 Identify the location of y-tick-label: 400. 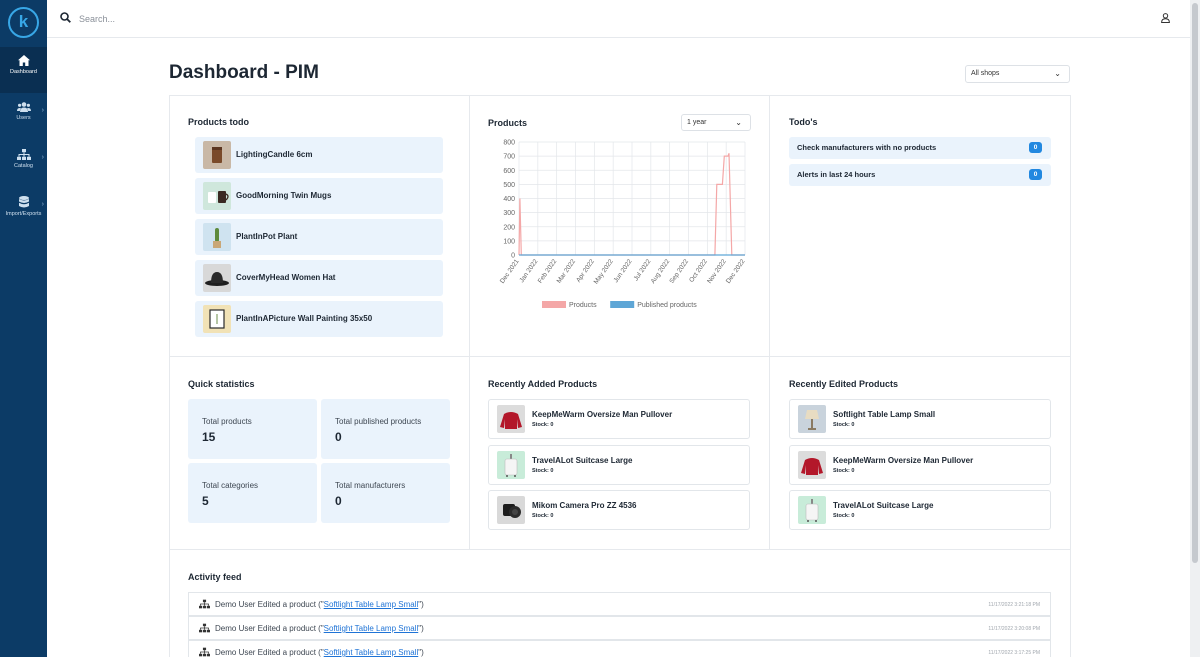
(509, 199).